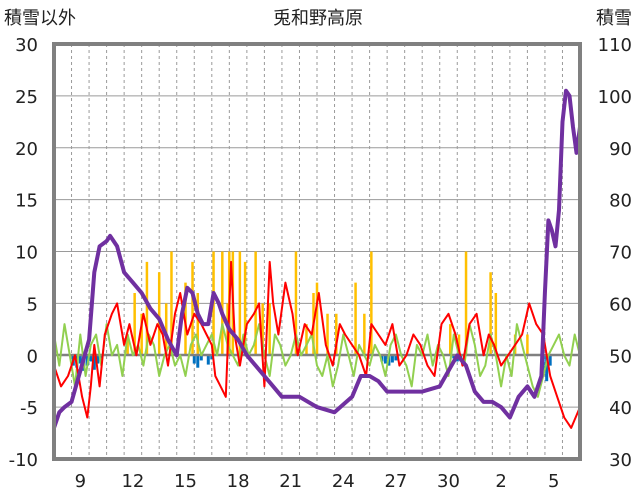 The width and height of the screenshot is (636, 501). I want to click on right-tick-label: 100, so click(615, 97).